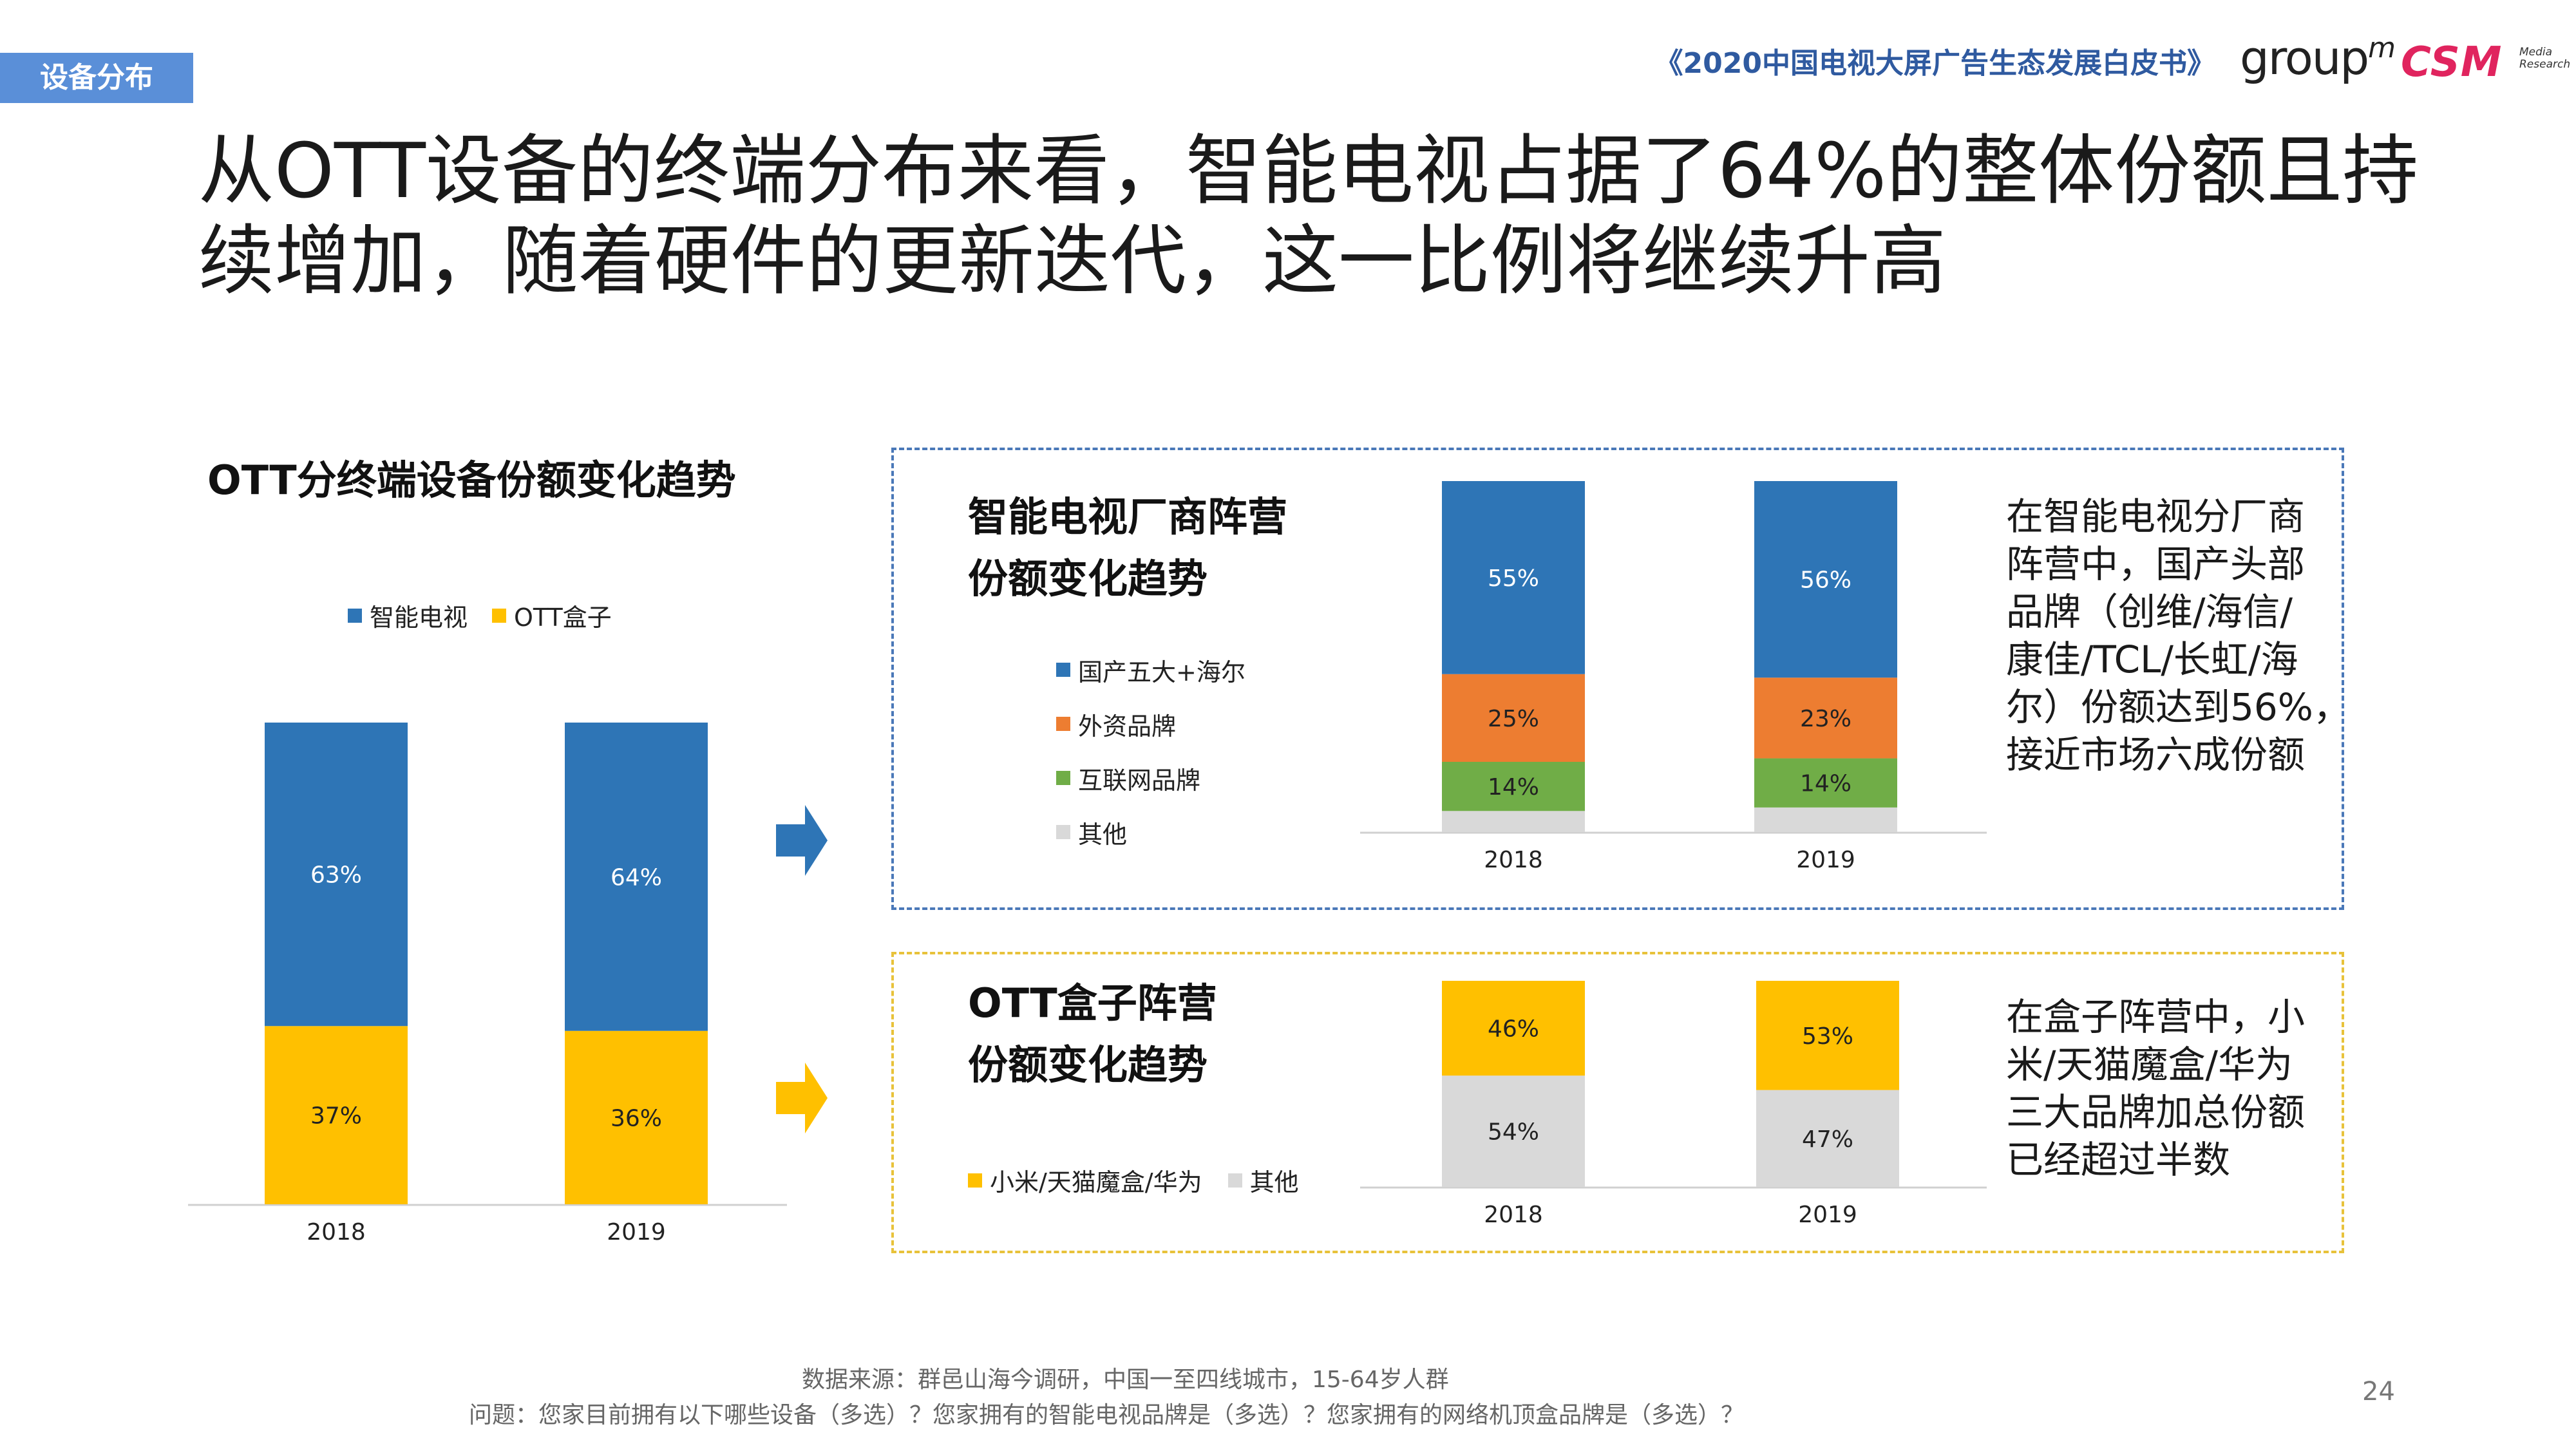 The image size is (2576, 1449). I want to click on chart2-data-label: 23%, so click(1826, 719).